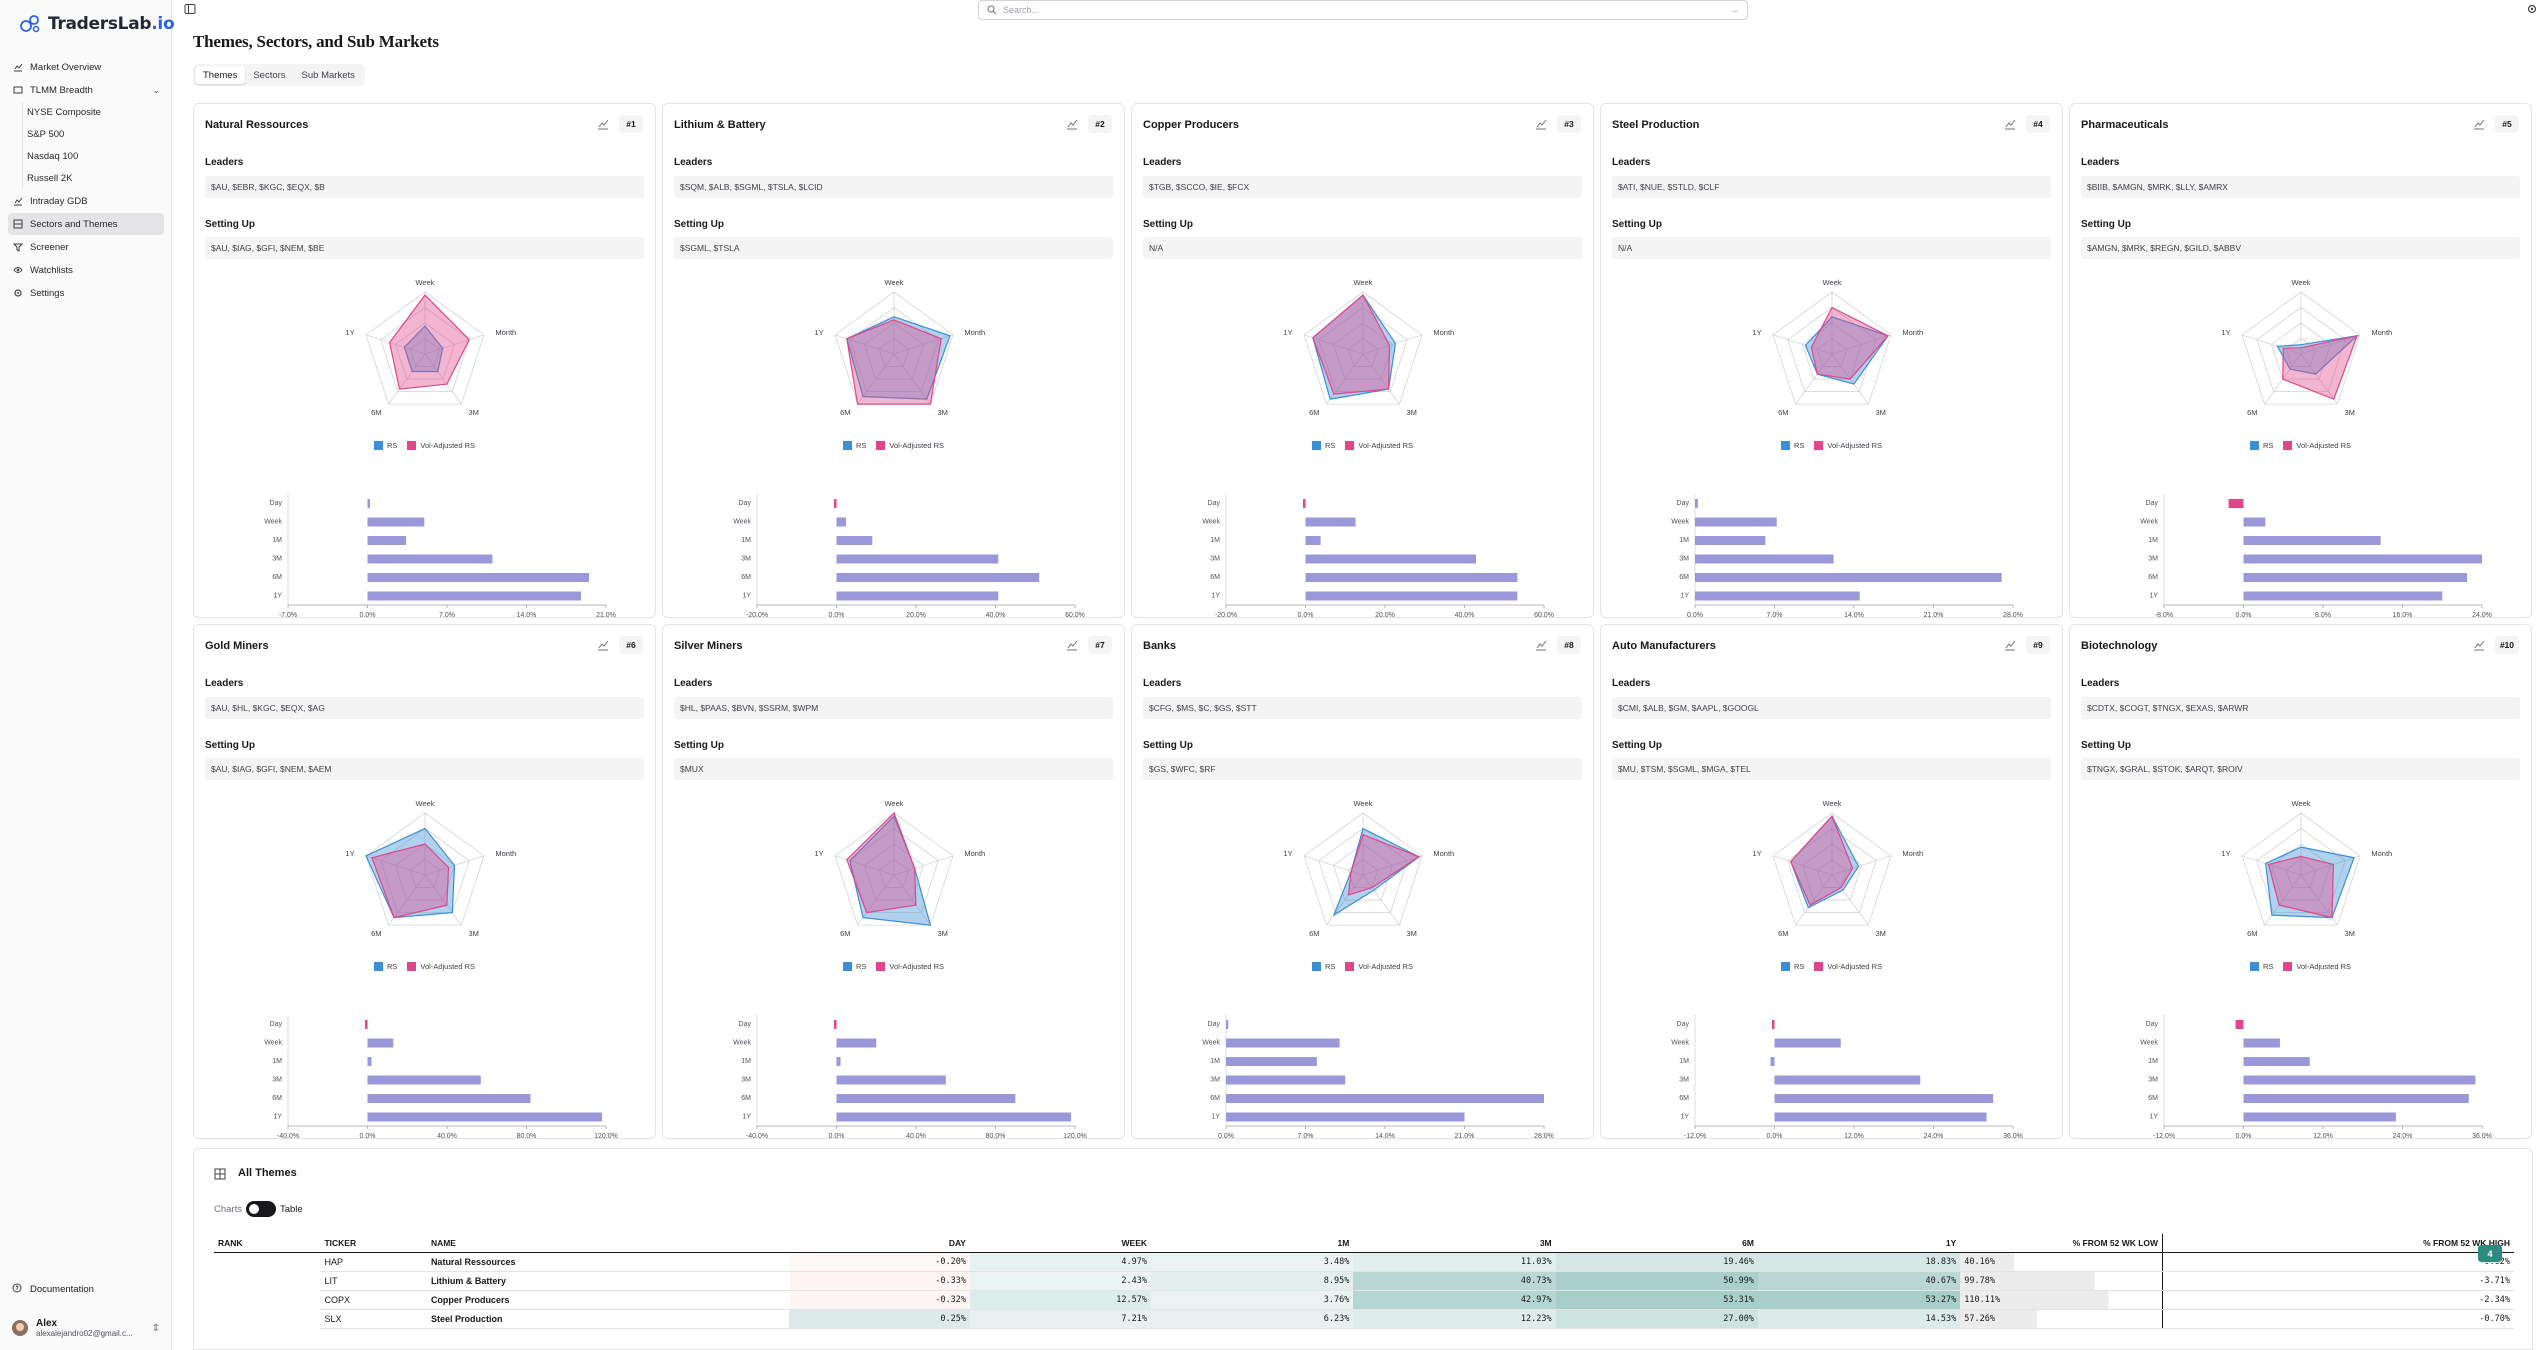 The image size is (2544, 1350). What do you see at coordinates (86, 270) in the screenshot?
I see `sidebar-item-watchlists: Watchlists` at bounding box center [86, 270].